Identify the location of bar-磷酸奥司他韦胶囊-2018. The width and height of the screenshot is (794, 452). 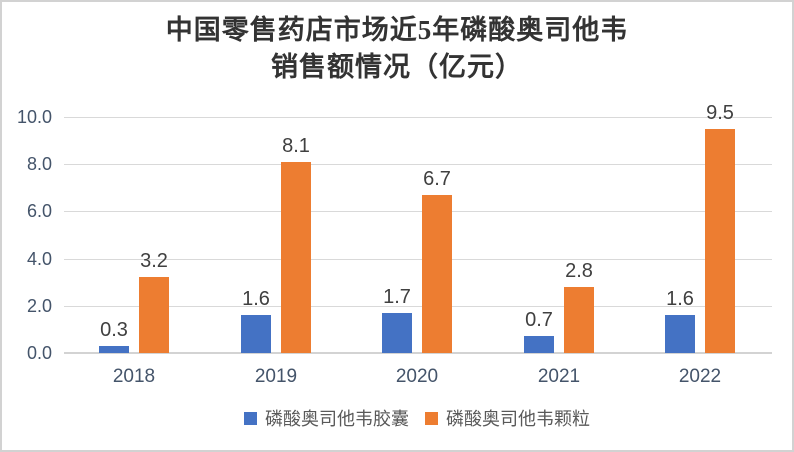
(114, 349).